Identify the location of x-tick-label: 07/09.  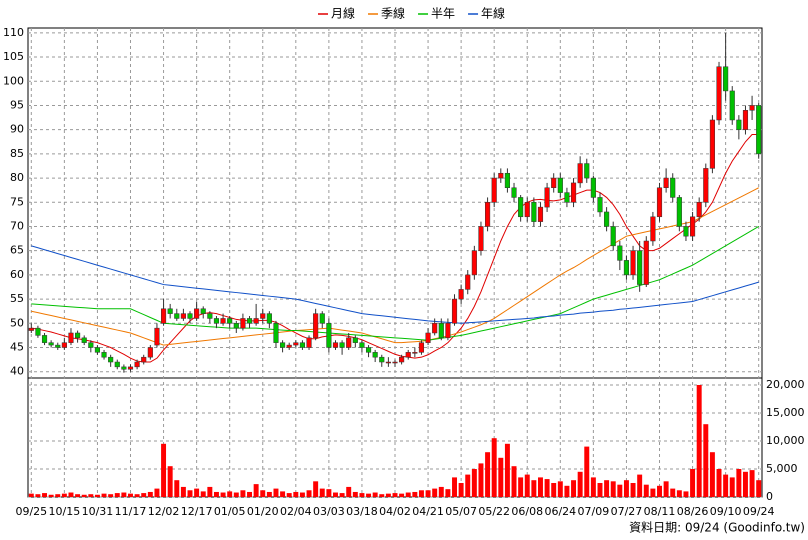
(594, 511).